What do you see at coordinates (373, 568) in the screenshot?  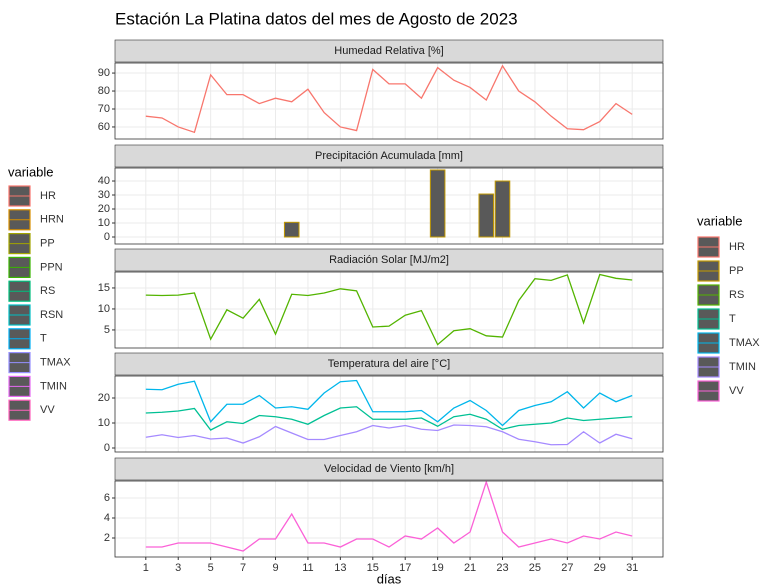 I see `x-tick-label: 15` at bounding box center [373, 568].